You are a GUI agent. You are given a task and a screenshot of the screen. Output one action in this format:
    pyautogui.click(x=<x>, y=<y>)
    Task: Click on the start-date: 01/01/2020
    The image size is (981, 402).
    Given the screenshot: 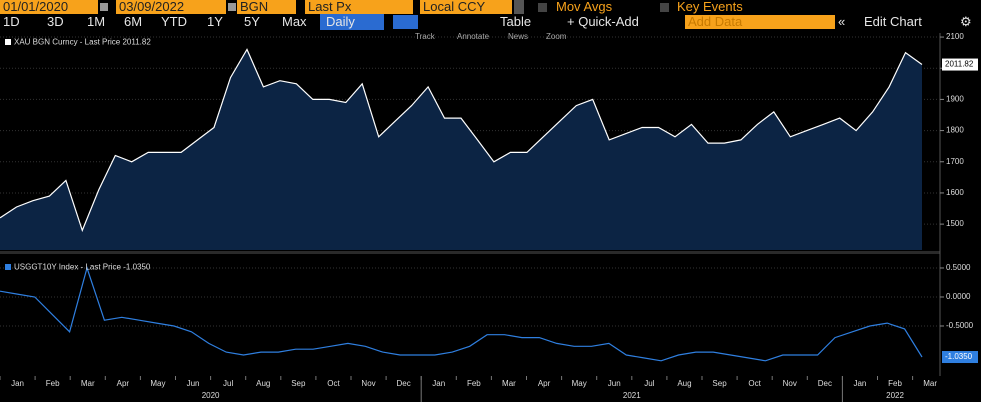 What is the action you would take?
    pyautogui.click(x=49, y=7)
    